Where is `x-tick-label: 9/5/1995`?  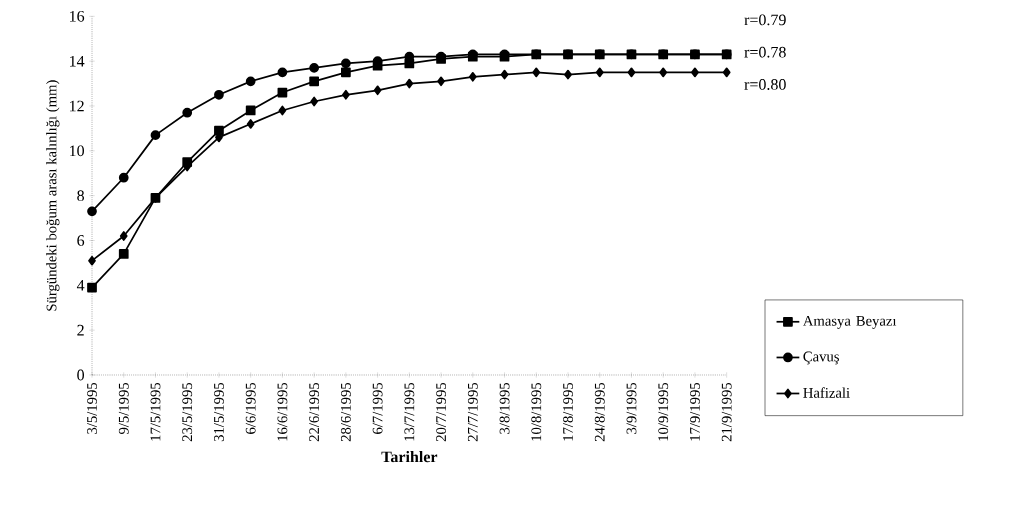 x-tick-label: 9/5/1995 is located at coordinates (123, 408).